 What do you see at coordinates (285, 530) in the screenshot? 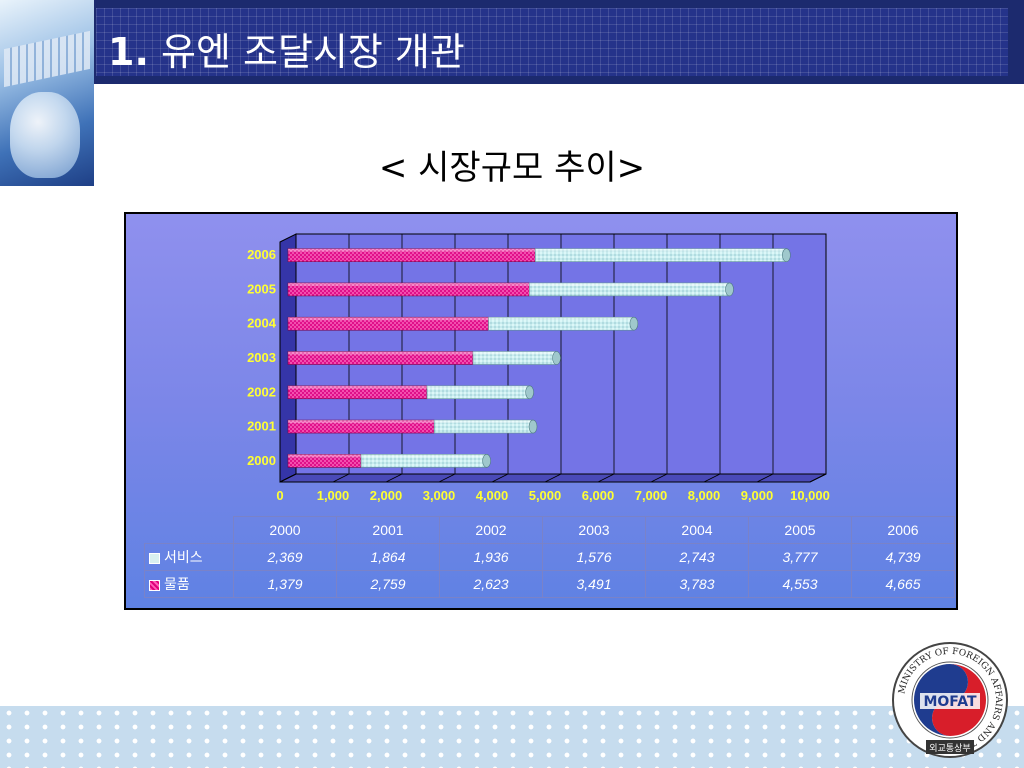
I see `table-year: 2000` at bounding box center [285, 530].